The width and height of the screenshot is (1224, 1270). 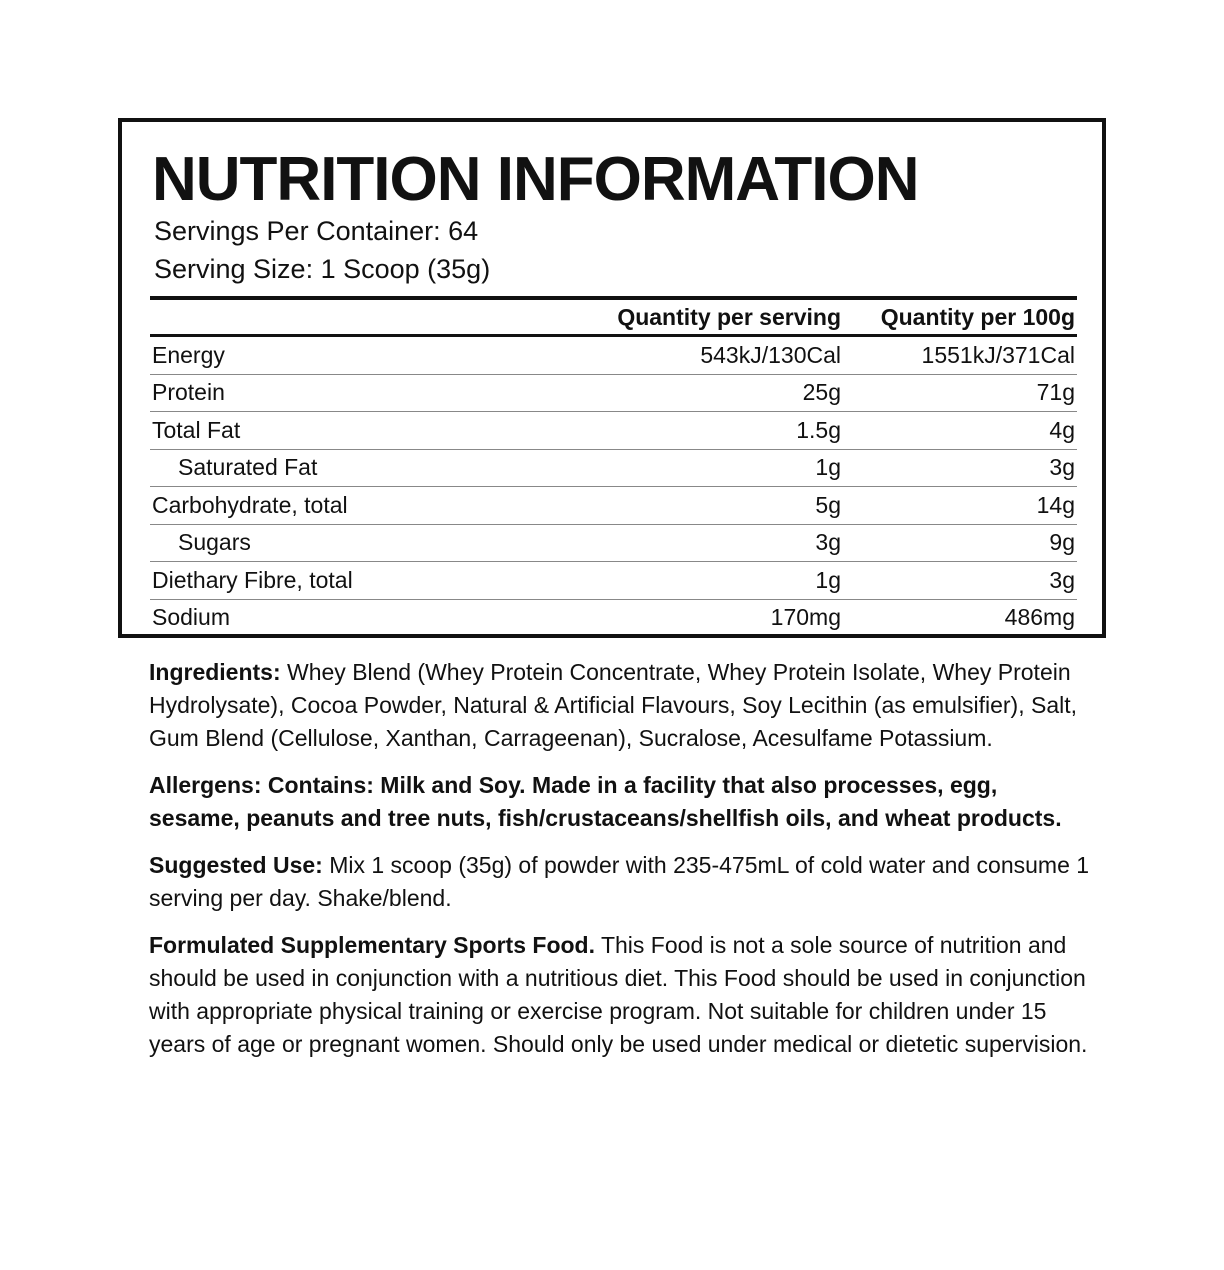 I want to click on column-header: Quantity per serving, so click(x=726, y=317).